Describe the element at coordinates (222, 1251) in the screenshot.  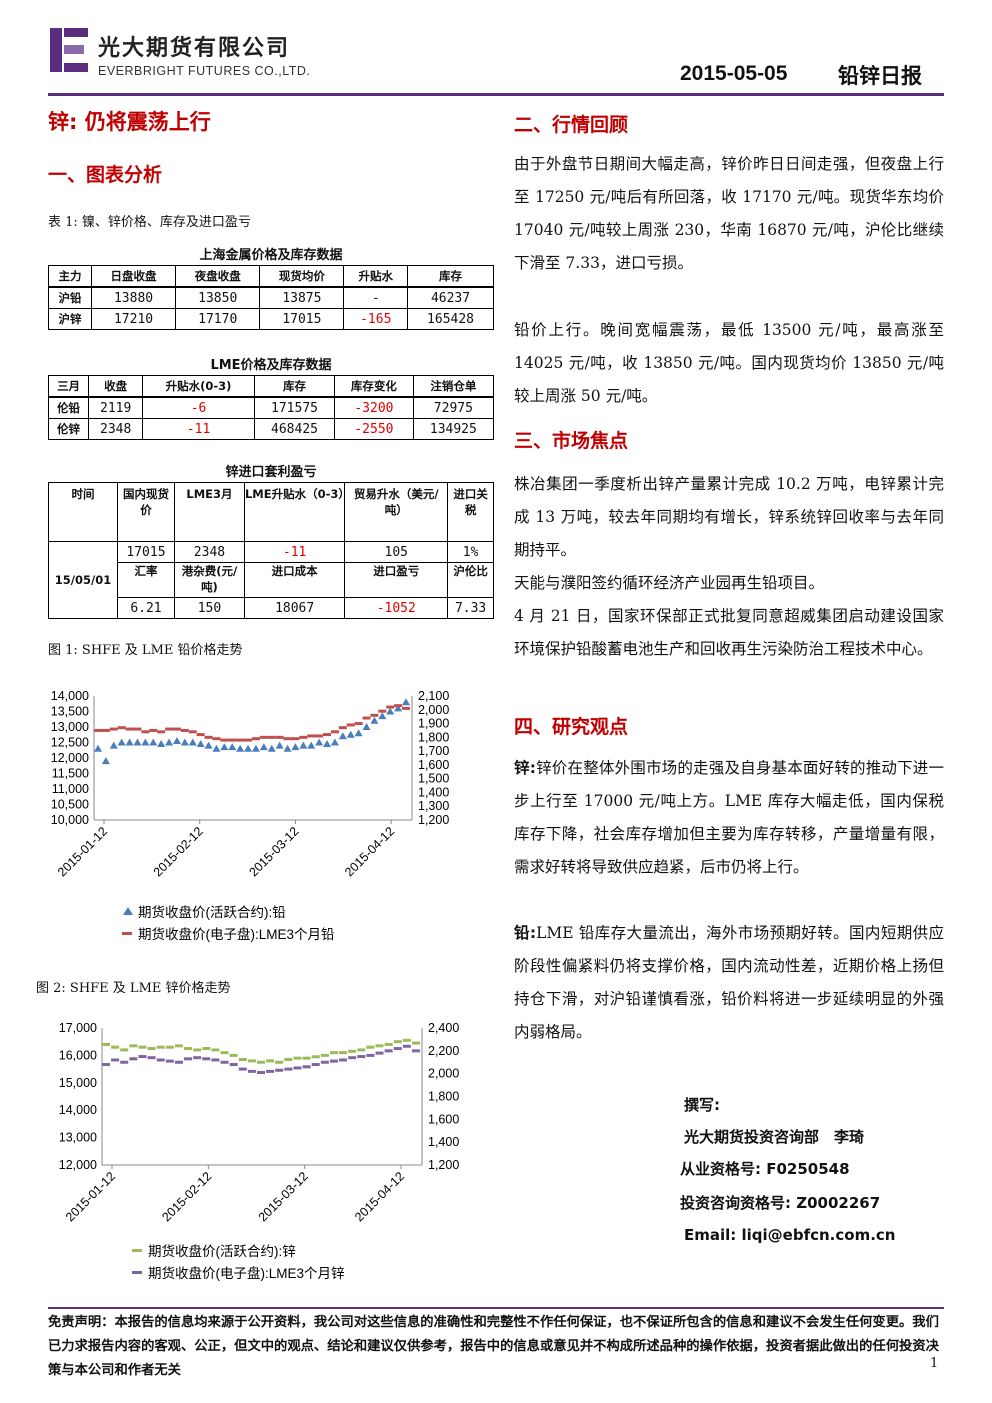
I see `legend-label: 期货收盘价(活跃合约):锌` at that location.